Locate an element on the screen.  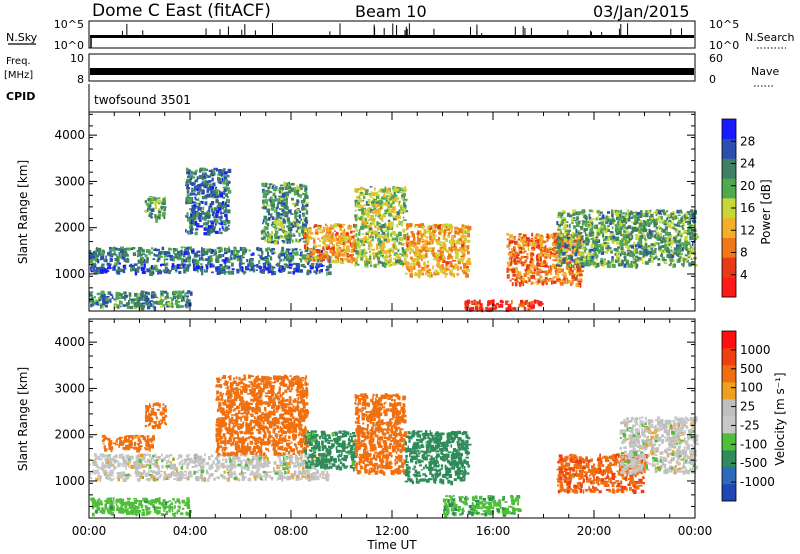
nave-right-tick-bottom: 0 is located at coordinates (712, 79).